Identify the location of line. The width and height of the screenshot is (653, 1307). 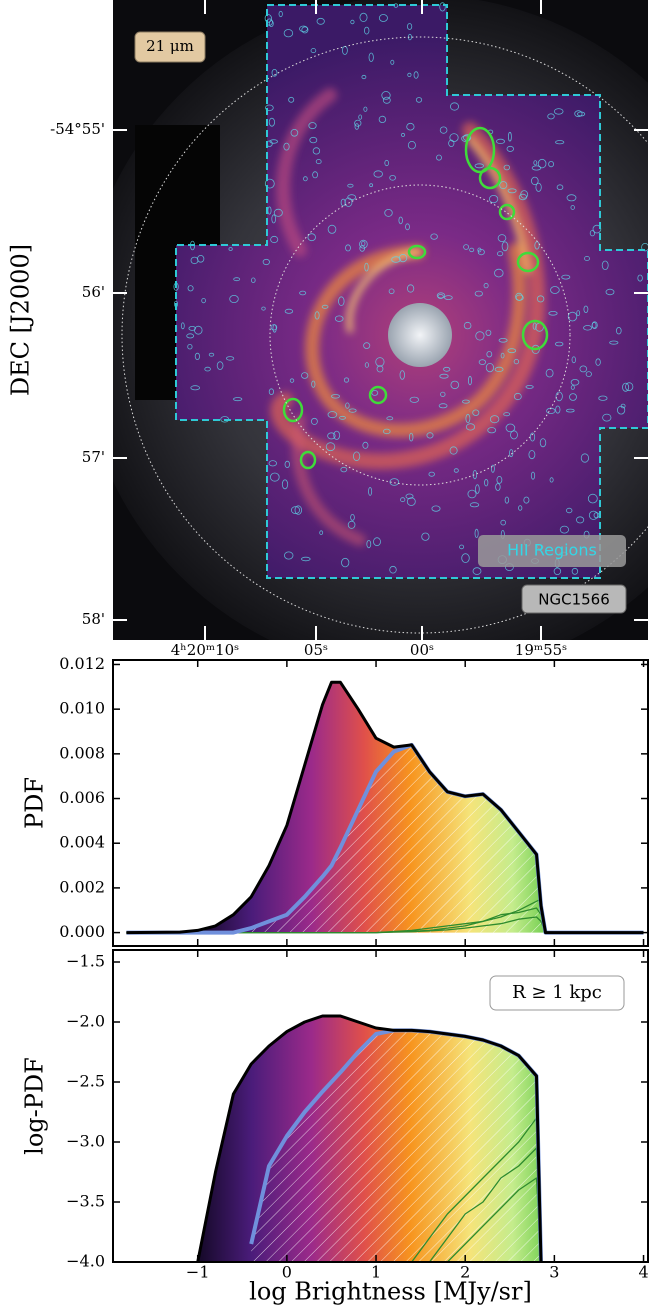
(485, 1204).